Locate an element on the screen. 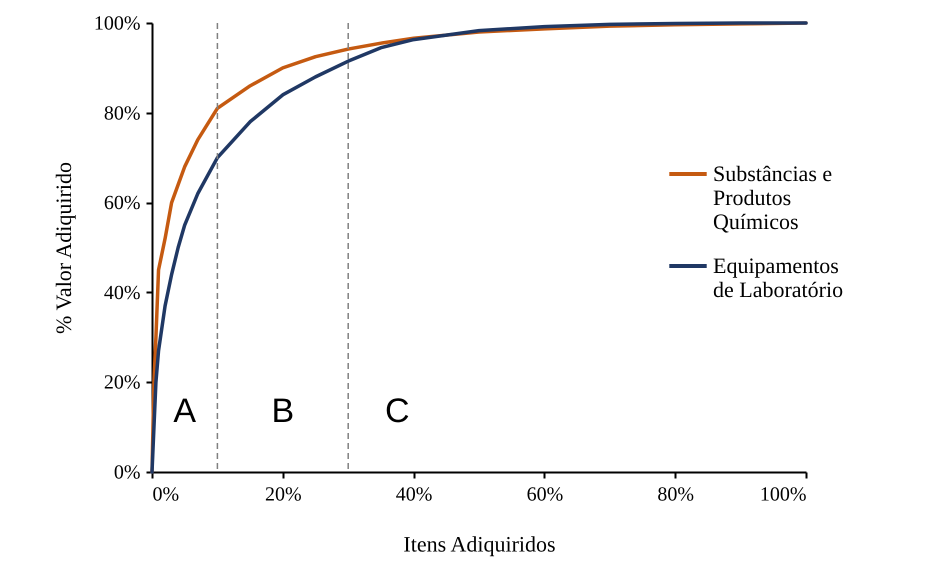 The height and width of the screenshot is (575, 943). y-tick-label: 20% is located at coordinates (122, 383).